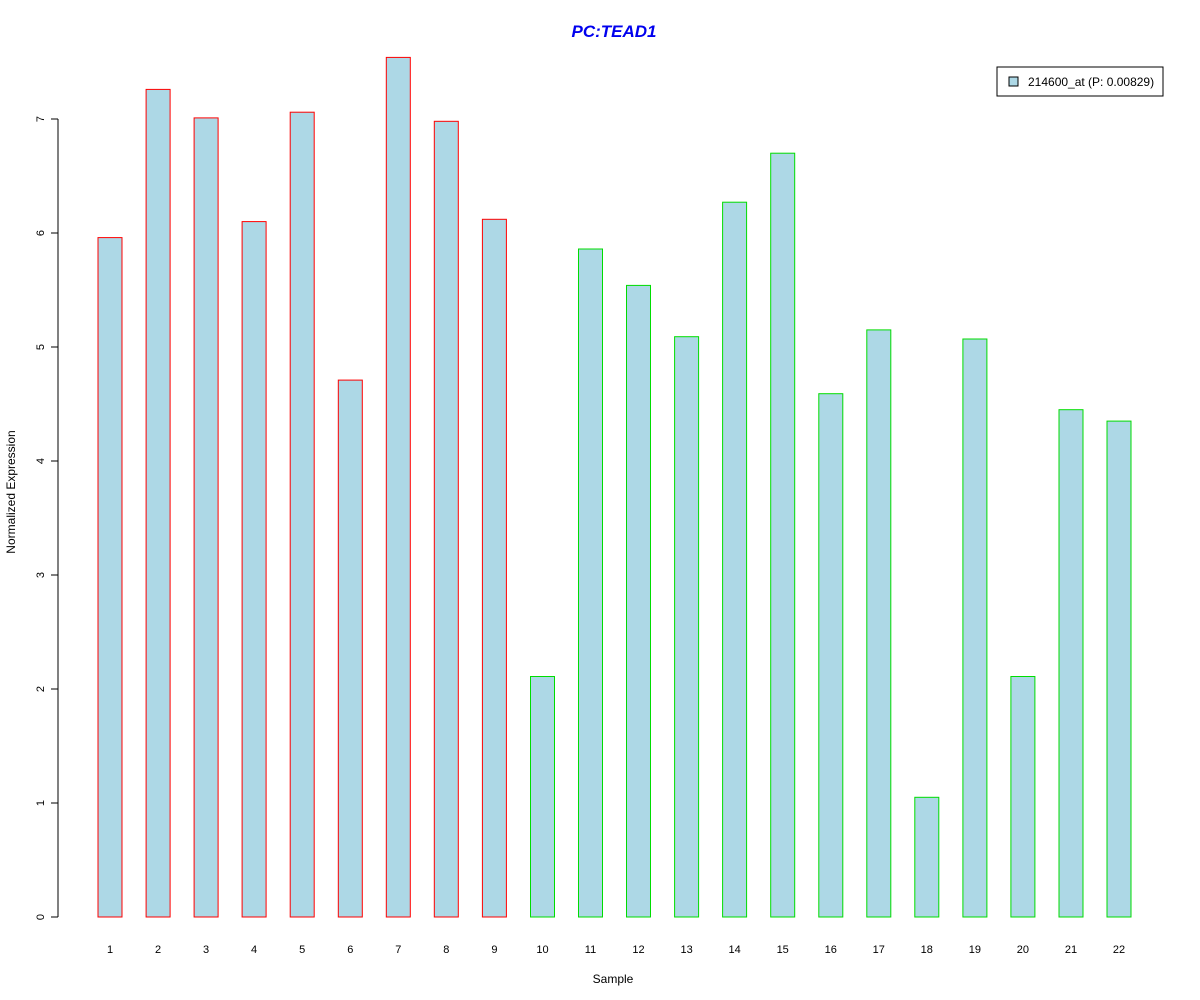 The height and width of the screenshot is (1000, 1200). What do you see at coordinates (927, 950) in the screenshot?
I see `x-tick-label: 18` at bounding box center [927, 950].